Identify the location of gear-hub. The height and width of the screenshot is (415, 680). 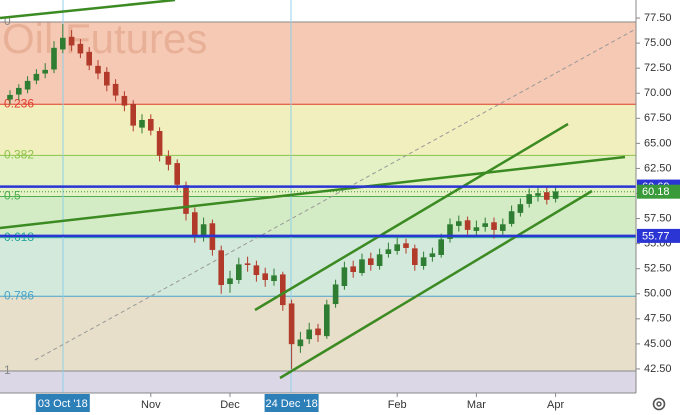
(659, 404).